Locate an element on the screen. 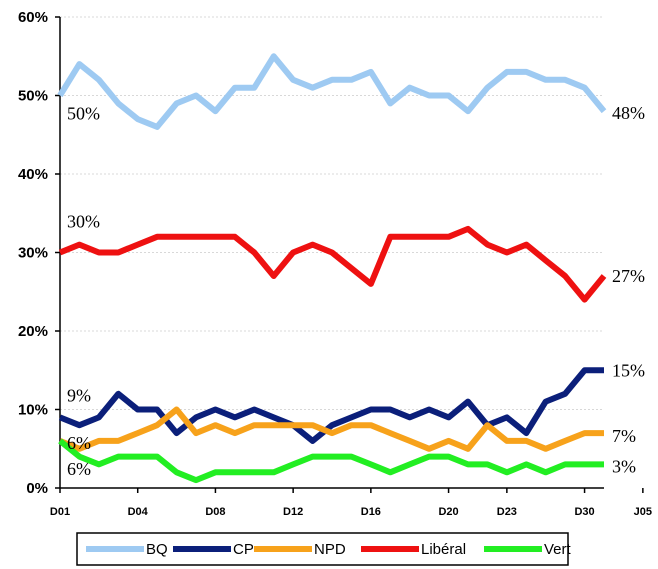 The width and height of the screenshot is (658, 569). x-tick-label: J05 is located at coordinates (643, 512).